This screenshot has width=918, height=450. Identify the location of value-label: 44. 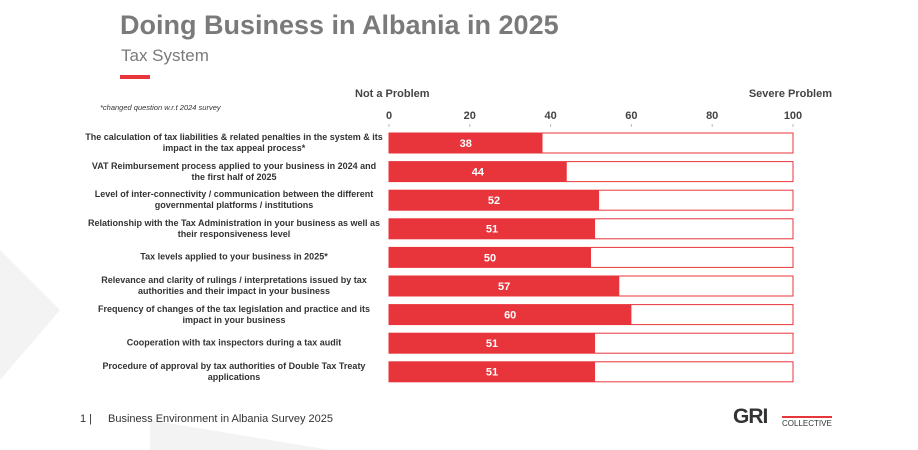
(478, 173).